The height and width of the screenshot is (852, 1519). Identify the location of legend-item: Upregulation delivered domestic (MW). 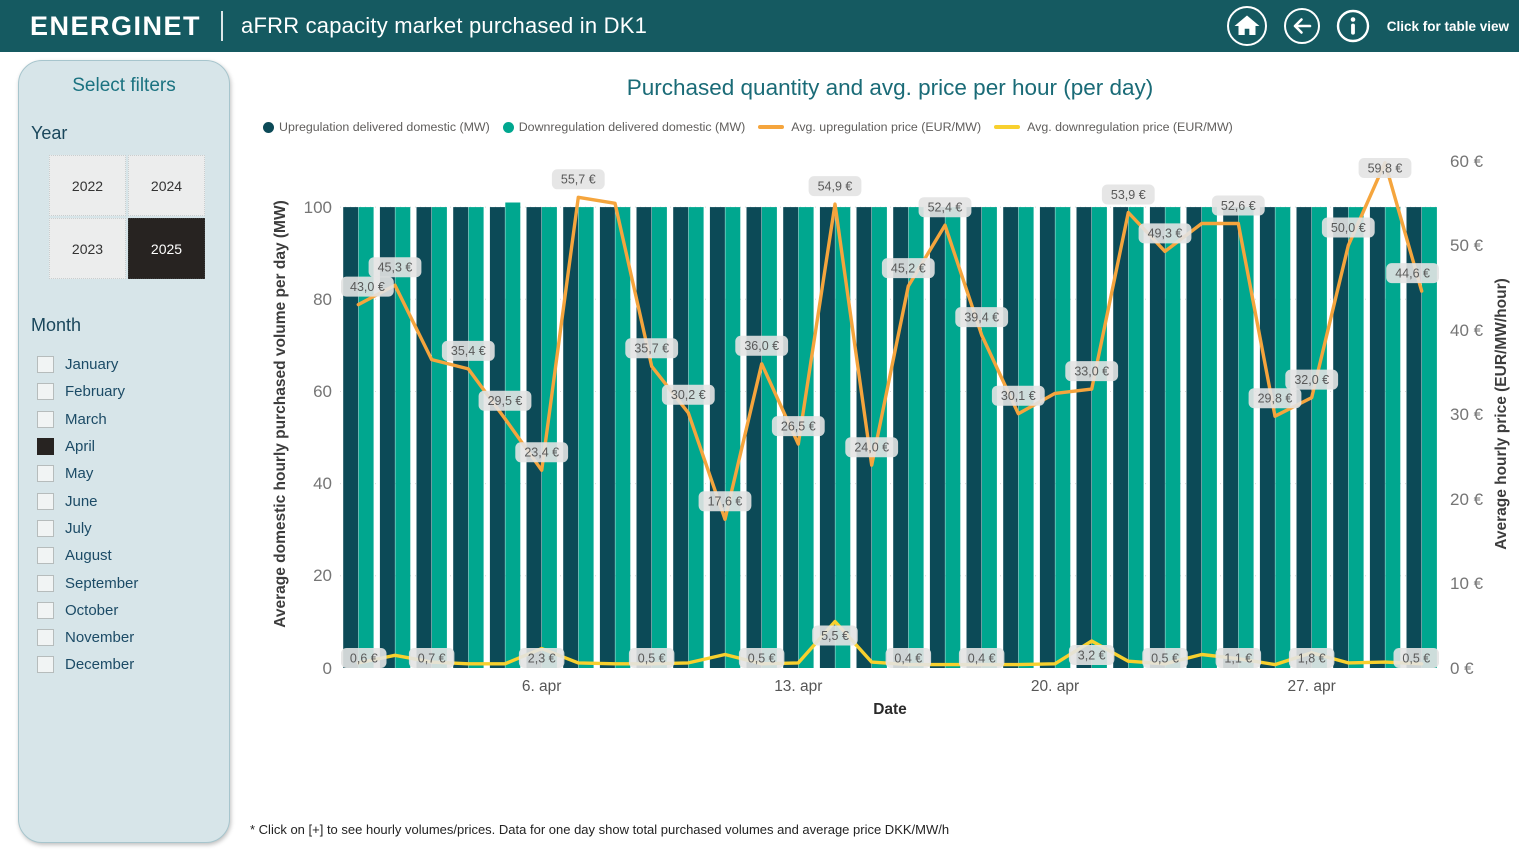
(376, 127).